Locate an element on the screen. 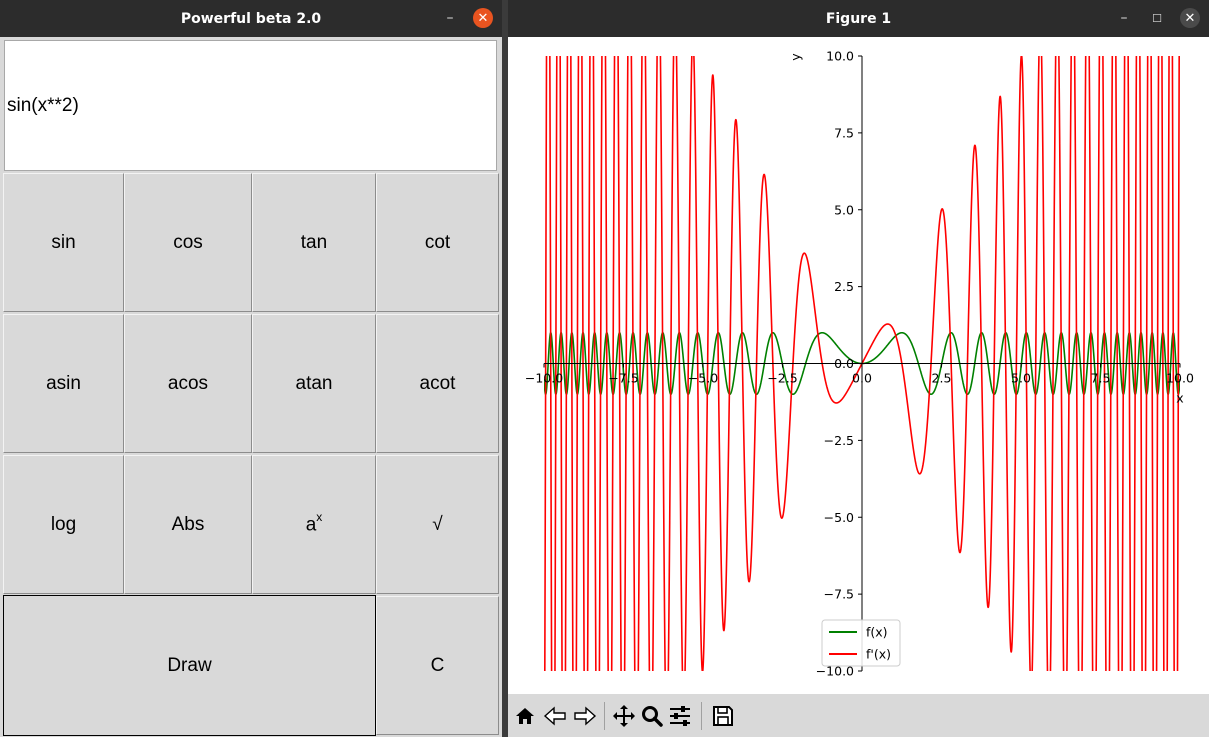  y-tick-label: −2.5 is located at coordinates (839, 440).